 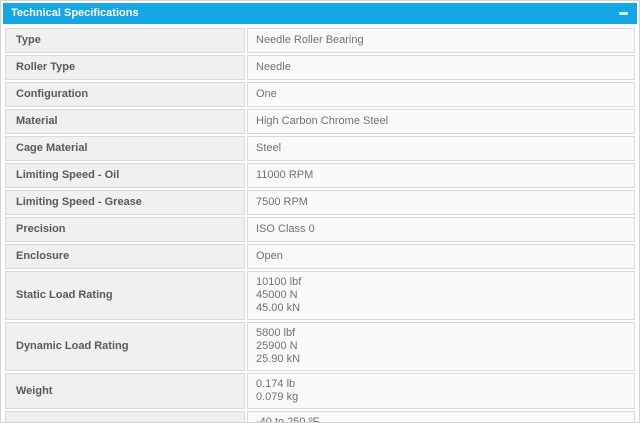 What do you see at coordinates (273, 67) in the screenshot?
I see `spec-value-line: Needle` at bounding box center [273, 67].